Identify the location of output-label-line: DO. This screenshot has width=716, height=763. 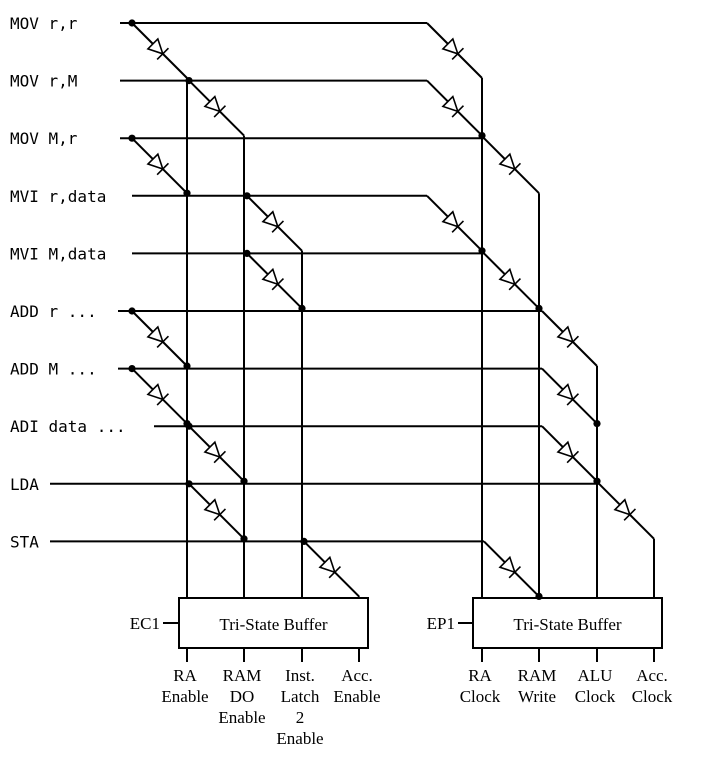
(242, 696).